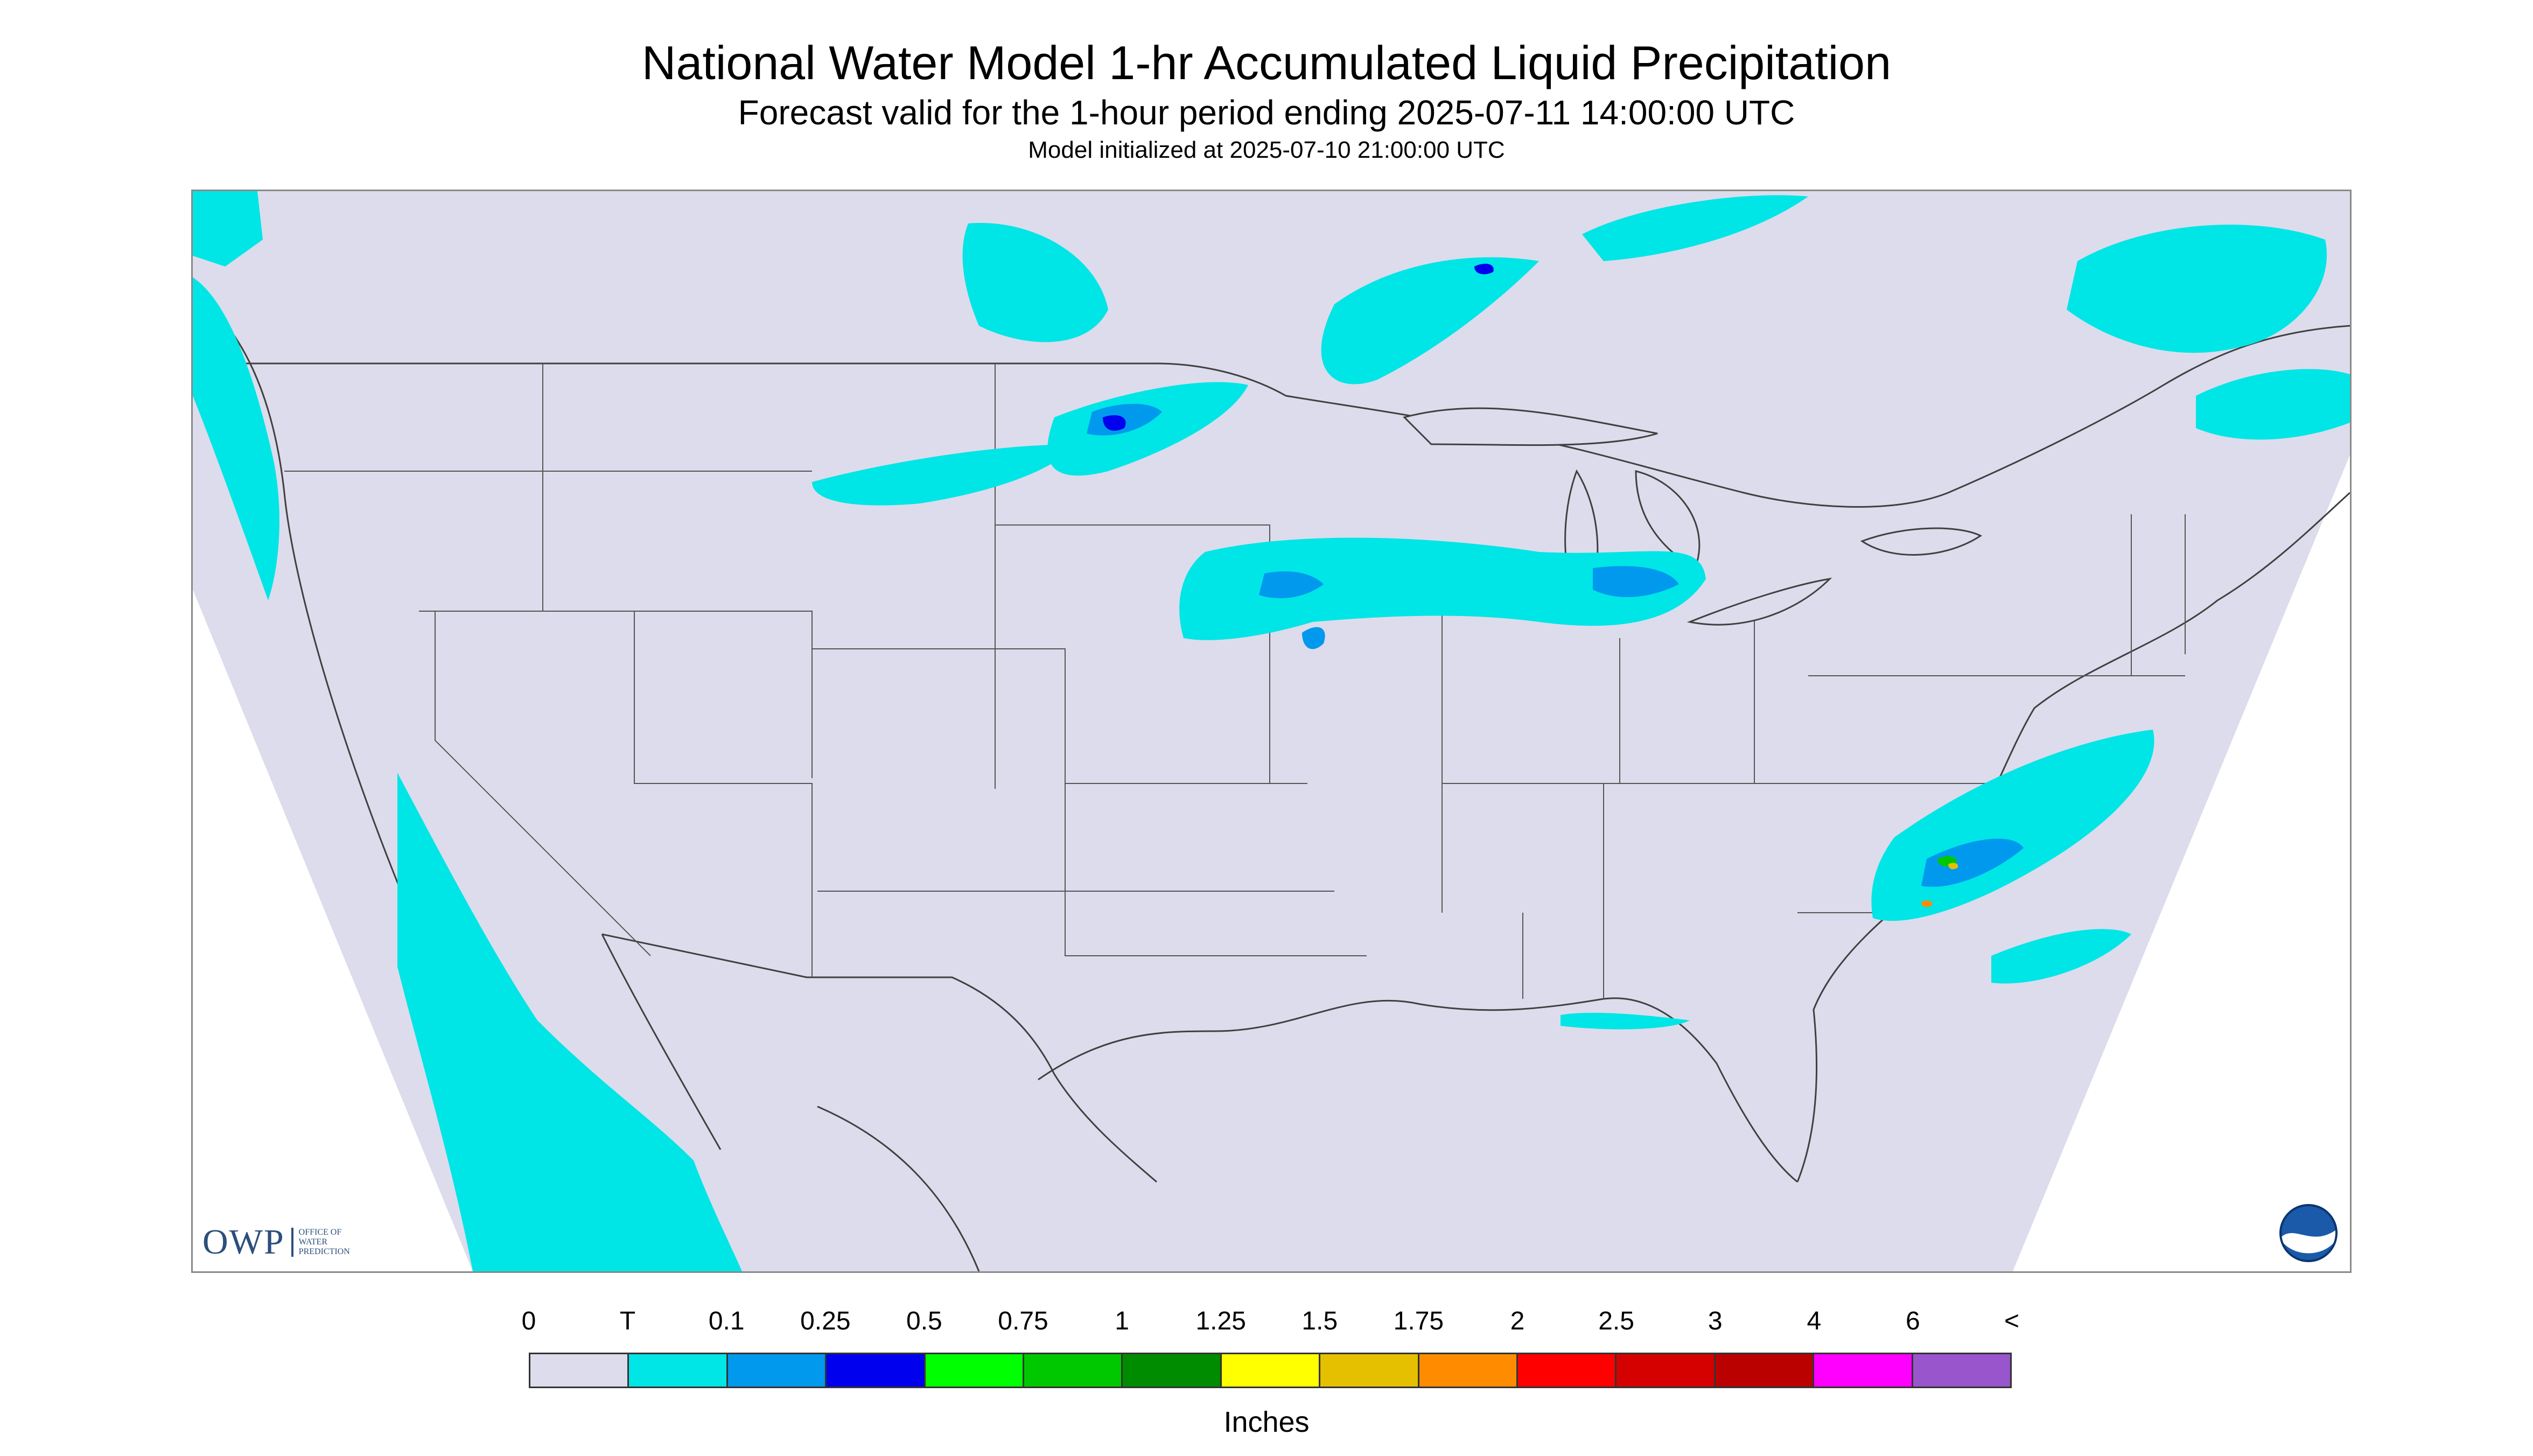  What do you see at coordinates (1715, 1321) in the screenshot?
I see `colorbar-tick-label: 3` at bounding box center [1715, 1321].